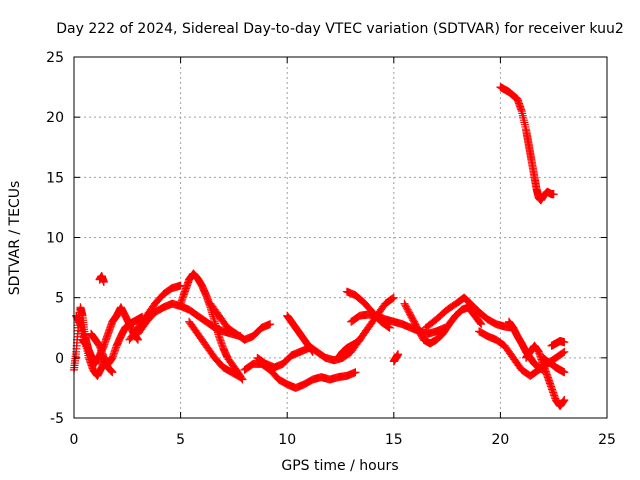  What do you see at coordinates (607, 440) in the screenshot?
I see `x-tick-label: 25` at bounding box center [607, 440].